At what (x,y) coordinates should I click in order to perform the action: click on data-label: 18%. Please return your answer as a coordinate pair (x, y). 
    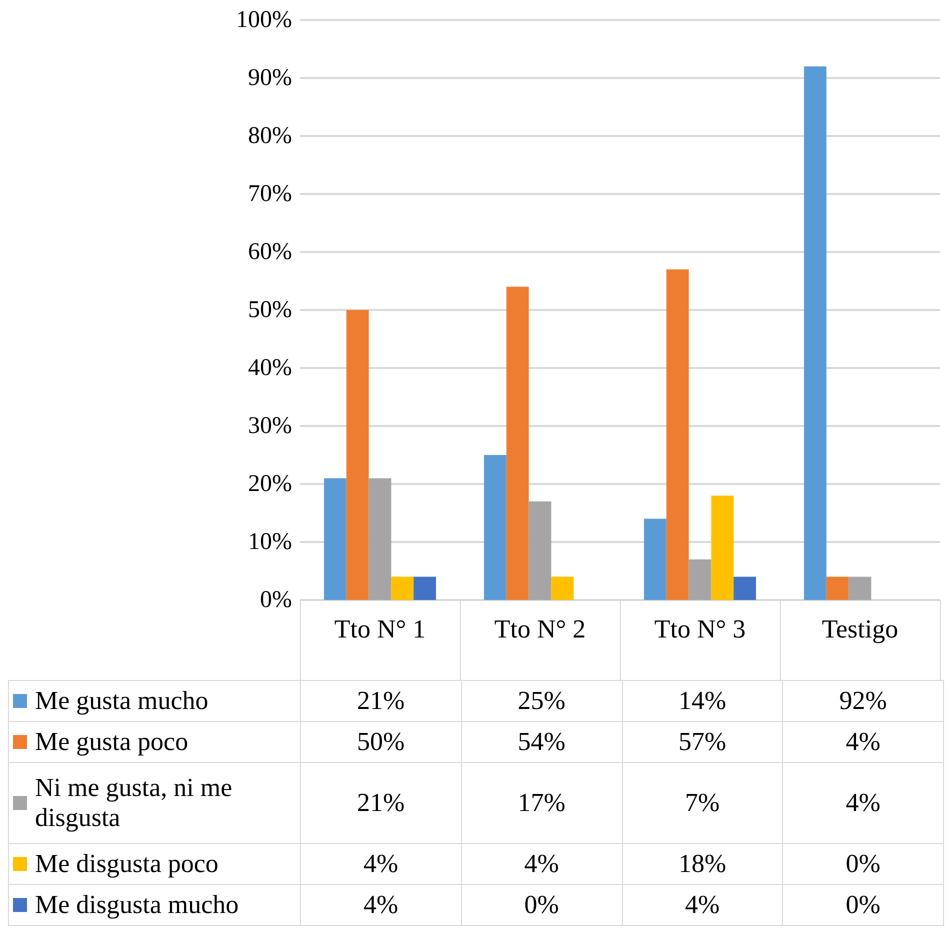
    Looking at the image, I should click on (702, 864).